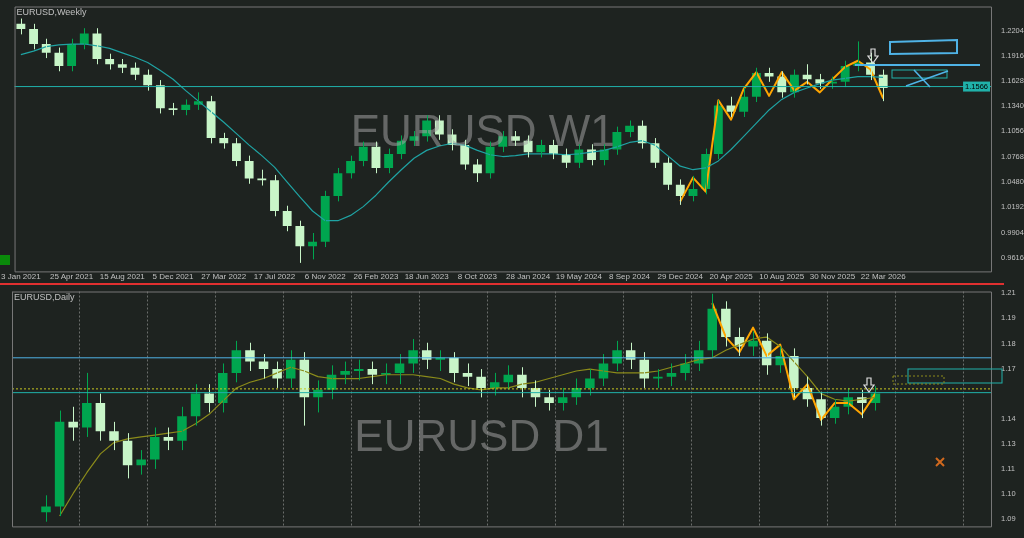  What do you see at coordinates (427, 277) in the screenshot?
I see `x-tick-label: 18 Jun 2023` at bounding box center [427, 277].